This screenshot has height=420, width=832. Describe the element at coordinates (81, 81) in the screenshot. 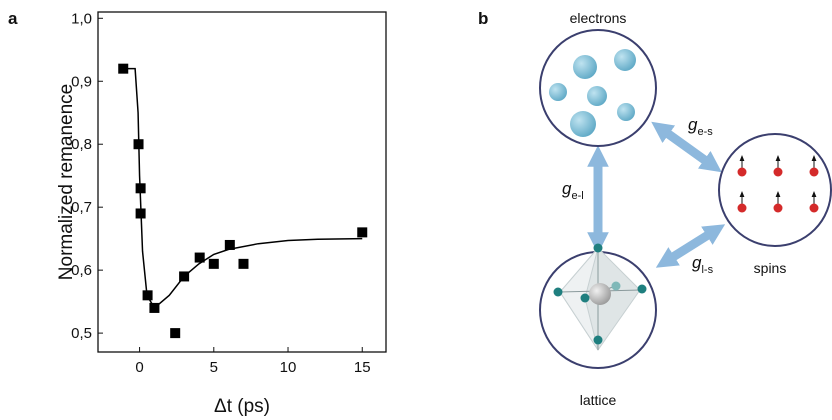

I see `y-tick-label: 0,9` at that location.